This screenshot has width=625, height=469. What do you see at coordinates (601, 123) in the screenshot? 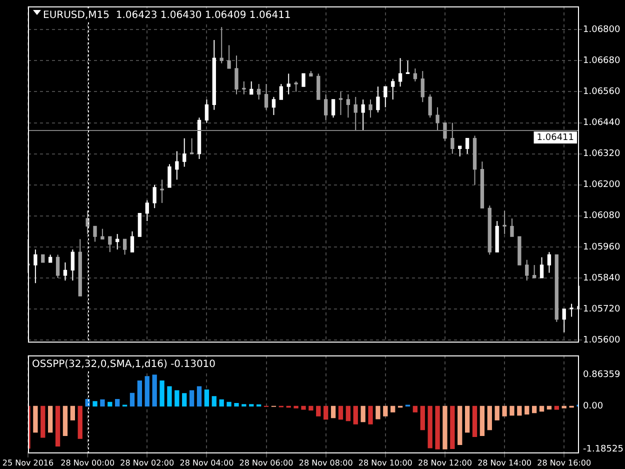
I see `y-tick-label: 1.06440` at bounding box center [601, 123].